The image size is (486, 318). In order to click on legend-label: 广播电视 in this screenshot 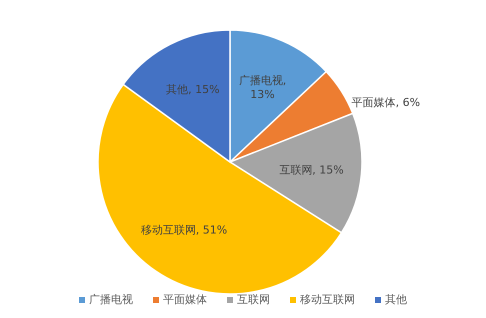, I will do `click(111, 299)`.